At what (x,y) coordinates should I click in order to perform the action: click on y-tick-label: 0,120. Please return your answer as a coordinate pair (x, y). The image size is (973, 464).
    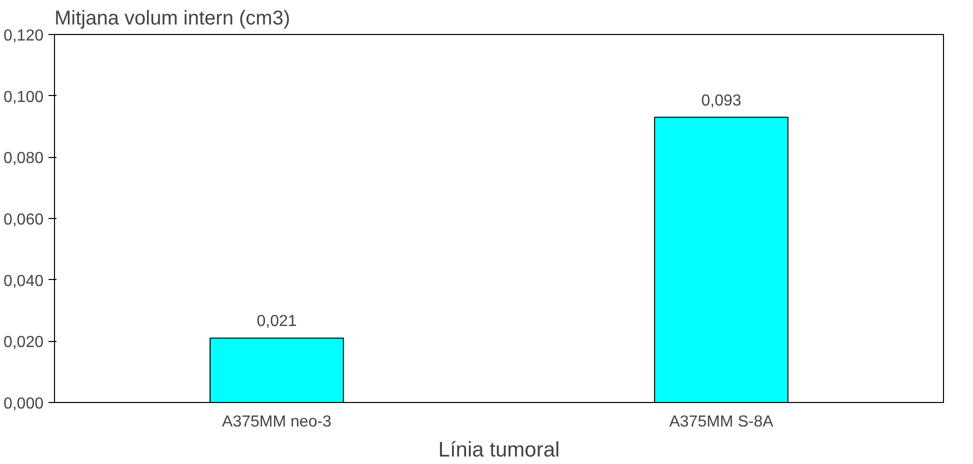
    Looking at the image, I should click on (23, 36).